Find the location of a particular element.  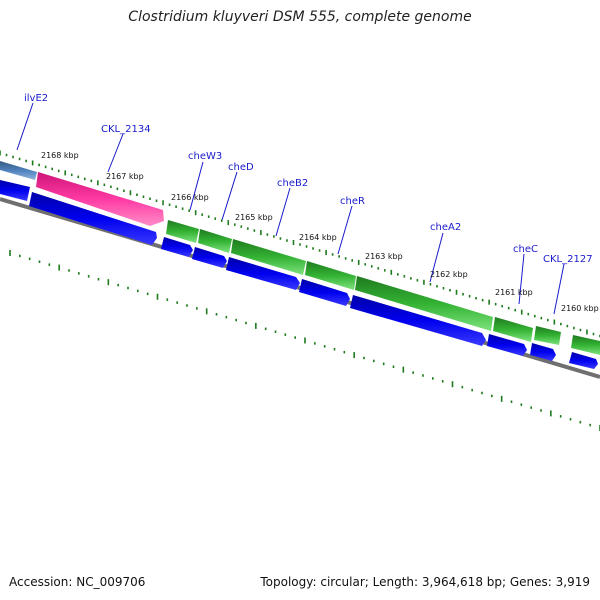

gene-label: CKL_2127 is located at coordinates (568, 259).